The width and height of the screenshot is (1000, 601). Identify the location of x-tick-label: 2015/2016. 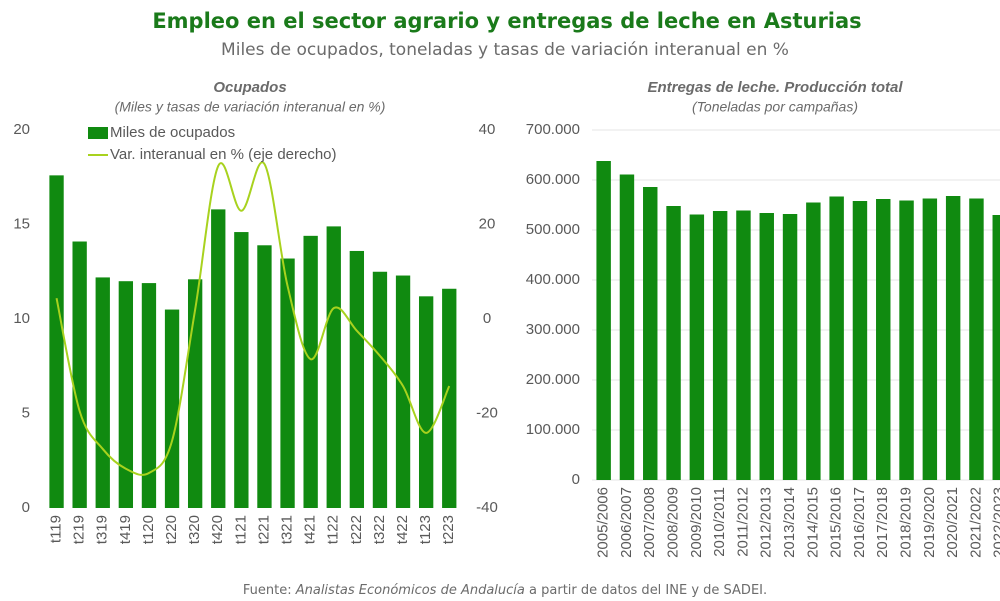
(836, 522).